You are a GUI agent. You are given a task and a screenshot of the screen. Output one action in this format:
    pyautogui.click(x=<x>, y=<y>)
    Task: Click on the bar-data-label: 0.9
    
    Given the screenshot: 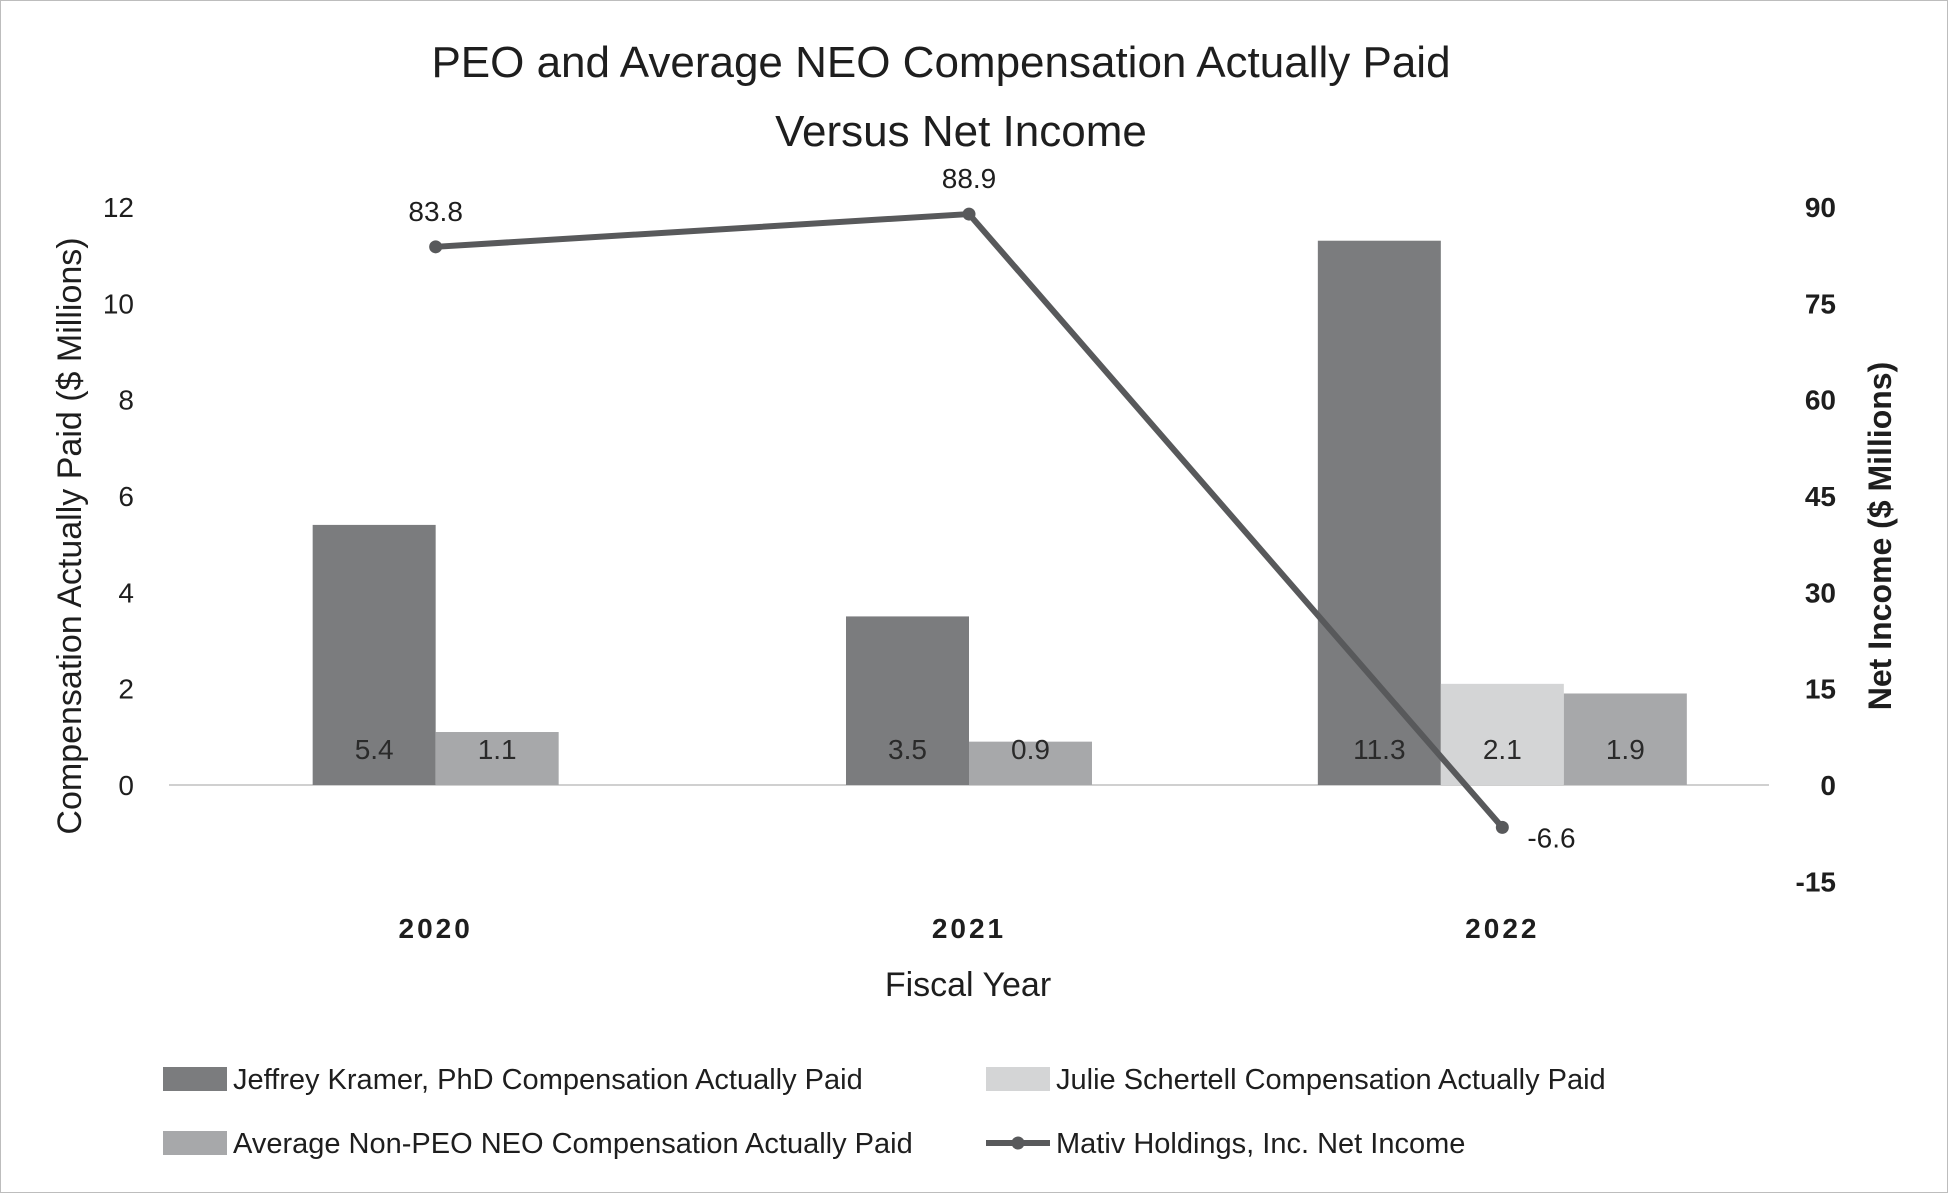 What is the action you would take?
    pyautogui.click(x=1030, y=749)
    